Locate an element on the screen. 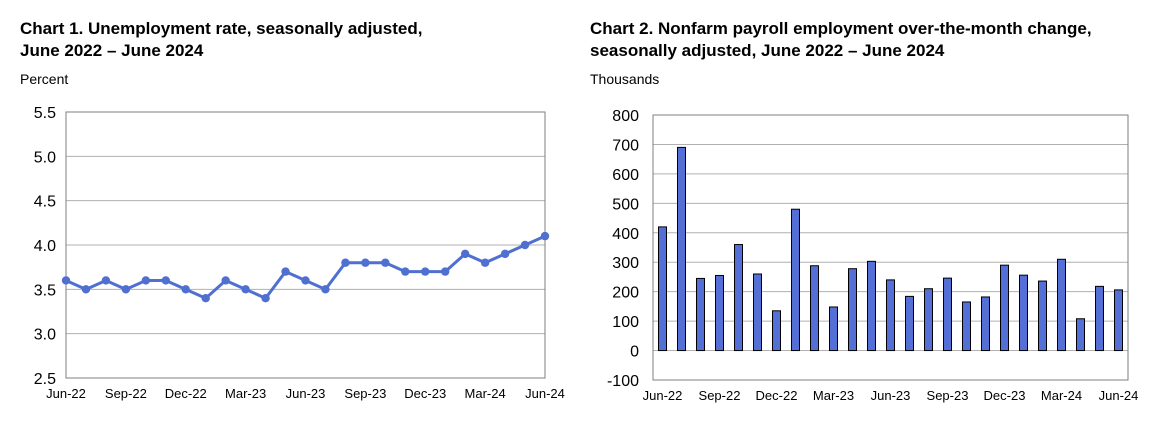 The height and width of the screenshot is (434, 1157). chart-1-x-tick-label: Jun-24 is located at coordinates (545, 393).